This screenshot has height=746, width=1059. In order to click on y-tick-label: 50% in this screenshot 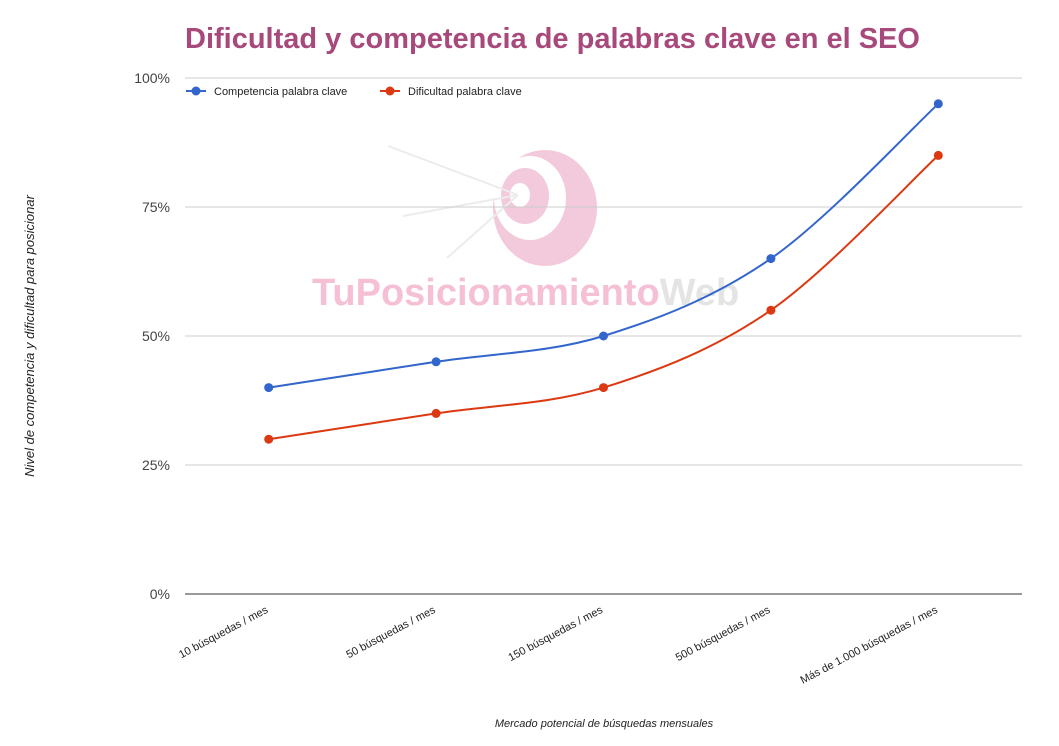, I will do `click(156, 336)`.